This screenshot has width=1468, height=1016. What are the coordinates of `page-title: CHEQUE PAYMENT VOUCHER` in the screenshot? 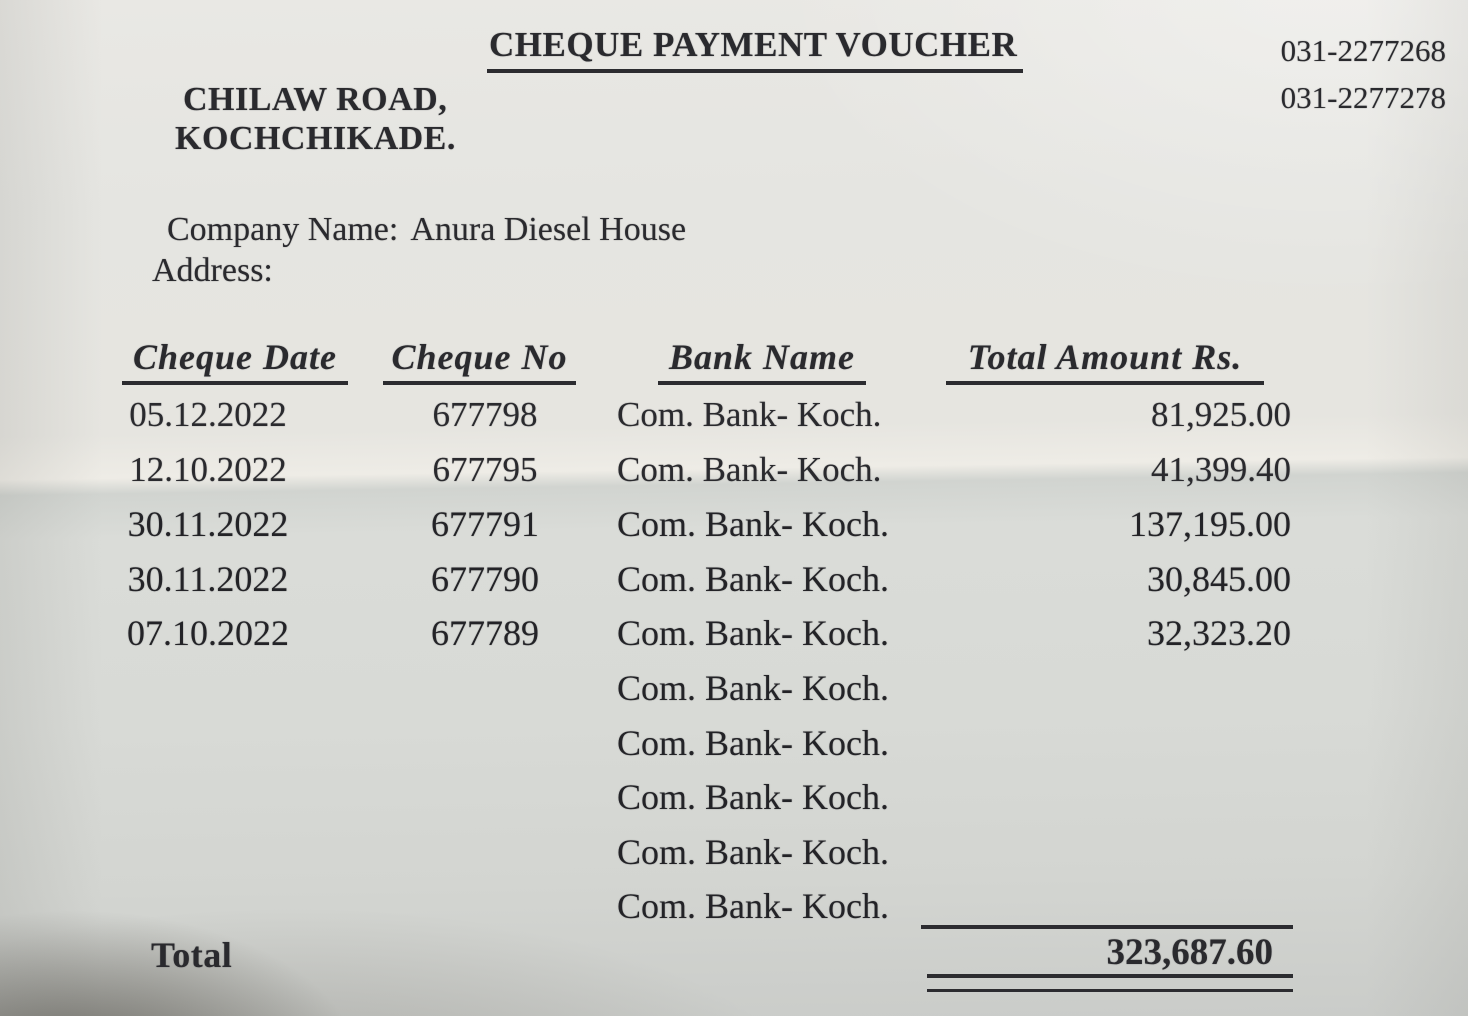 It's located at (755, 49).